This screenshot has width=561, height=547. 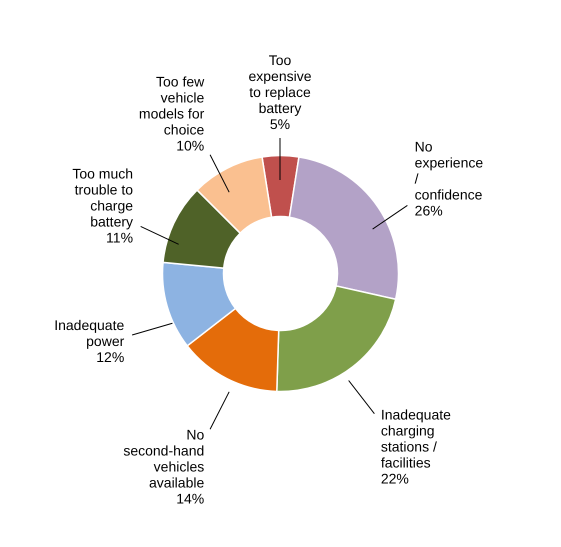 What do you see at coordinates (280, 124) in the screenshot?
I see `data-label: 5%` at bounding box center [280, 124].